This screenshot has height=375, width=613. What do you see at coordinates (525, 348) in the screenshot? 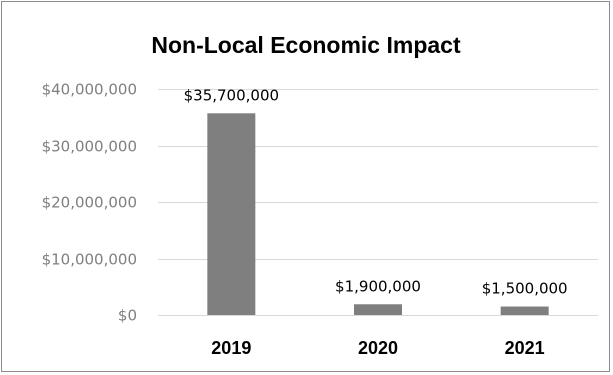
I see `x-tick-label-2021: 2021` at bounding box center [525, 348].